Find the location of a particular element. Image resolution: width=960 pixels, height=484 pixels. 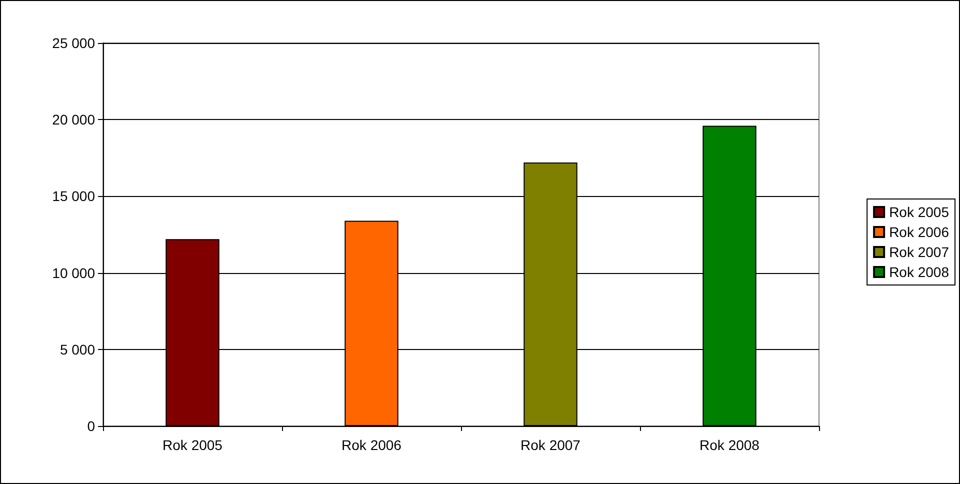

legend-label: Rok 2006 is located at coordinates (919, 232).